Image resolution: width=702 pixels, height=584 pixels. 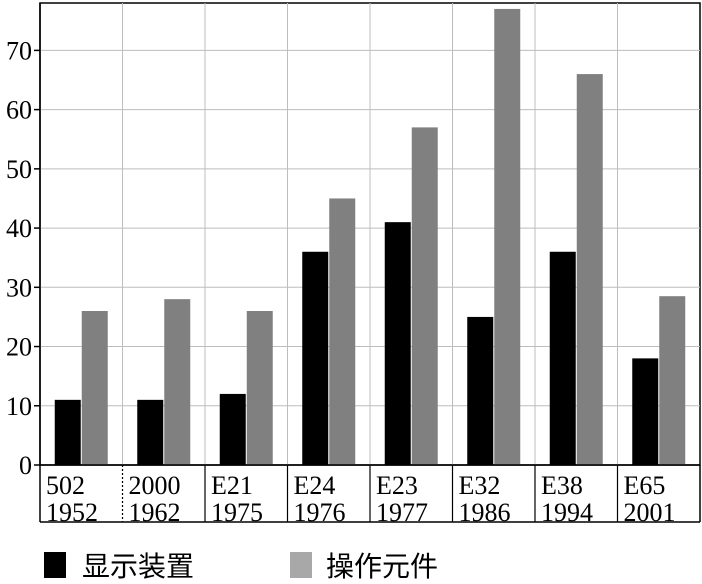 What do you see at coordinates (19, 50) in the screenshot?
I see `y-tick-label: 70` at bounding box center [19, 50].